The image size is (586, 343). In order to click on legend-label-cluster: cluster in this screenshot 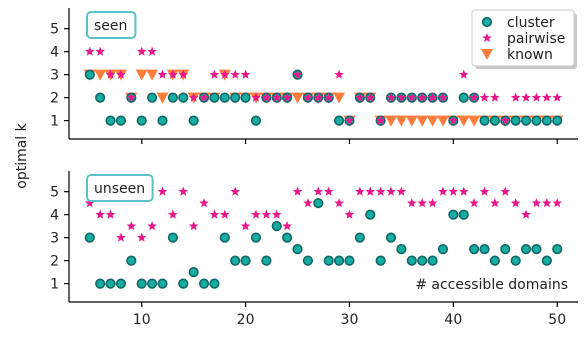, I will do `click(531, 23)`.